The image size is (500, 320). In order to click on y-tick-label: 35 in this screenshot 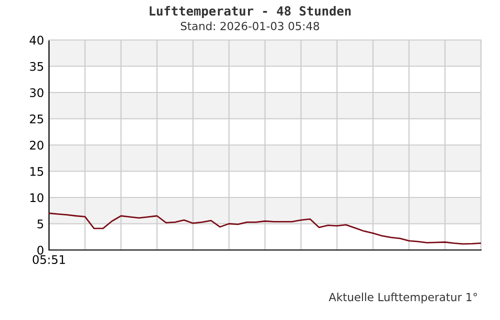, I will do `click(37, 66)`.